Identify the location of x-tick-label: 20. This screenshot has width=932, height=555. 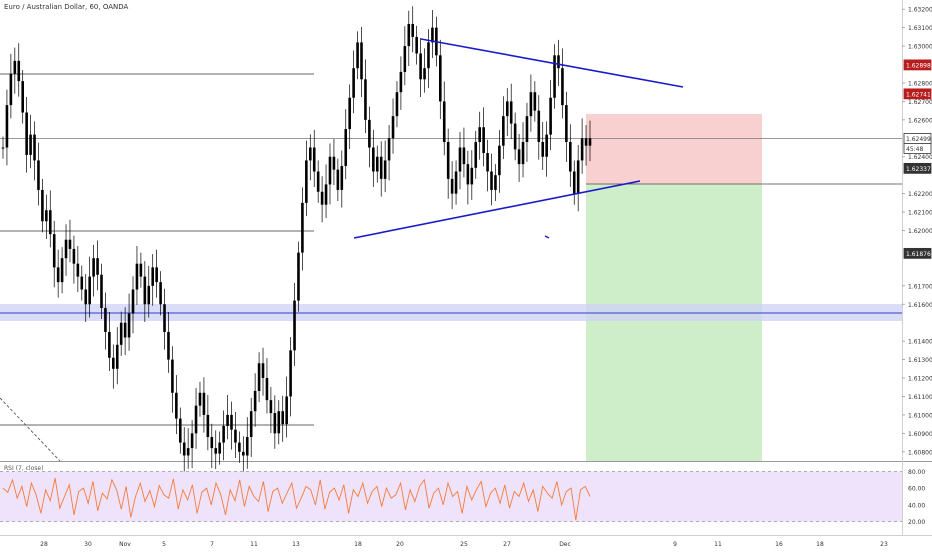
(400, 544).